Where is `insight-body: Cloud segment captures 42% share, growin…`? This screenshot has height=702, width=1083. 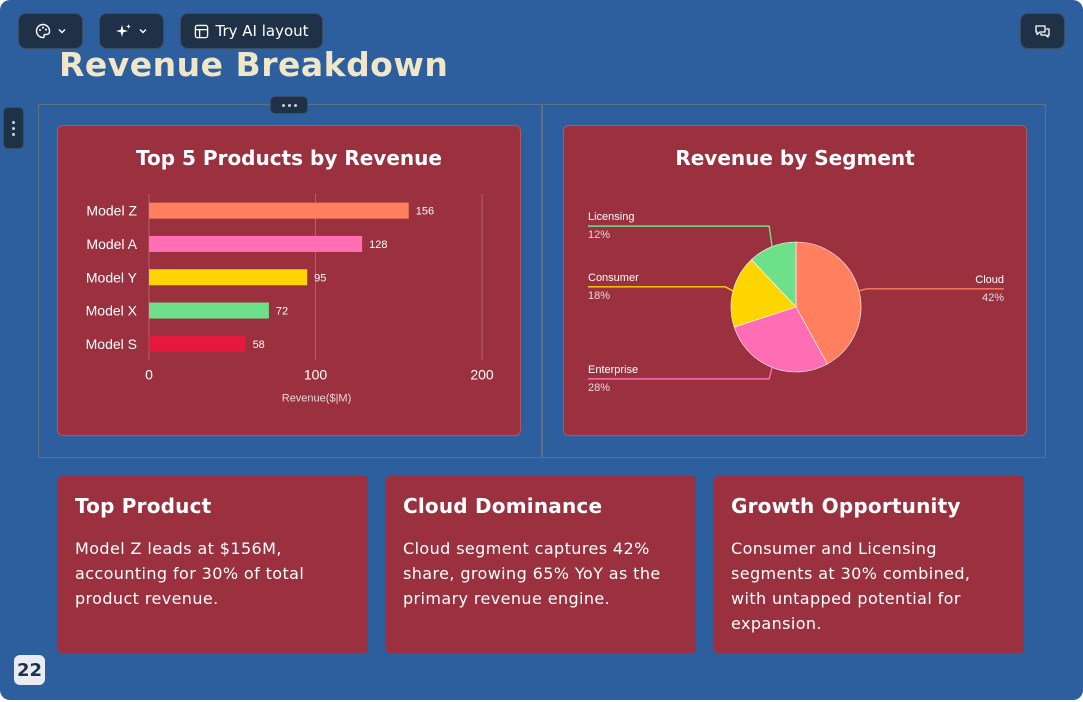 insight-body: Cloud segment captures 42% share, growin… is located at coordinates (532, 573).